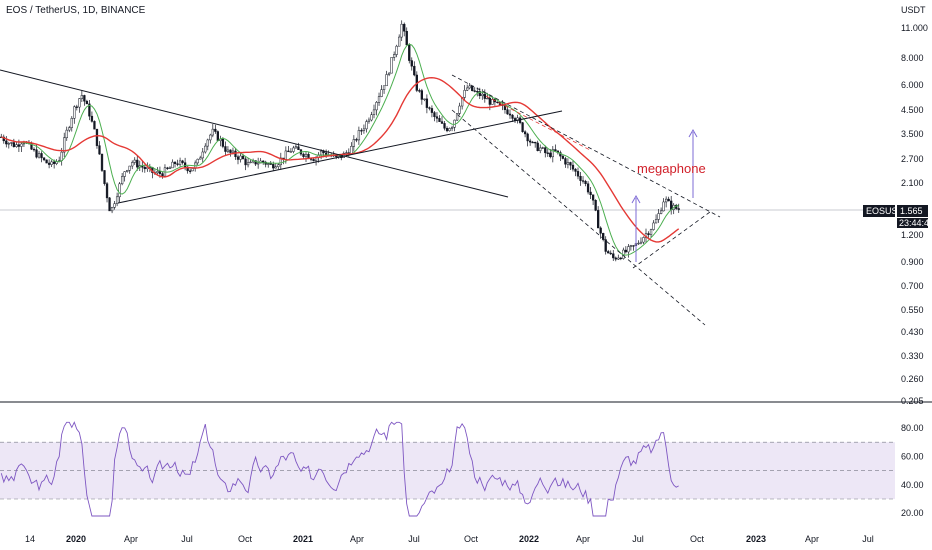  What do you see at coordinates (912, 286) in the screenshot?
I see `y-tick-label: 0.700` at bounding box center [912, 286].